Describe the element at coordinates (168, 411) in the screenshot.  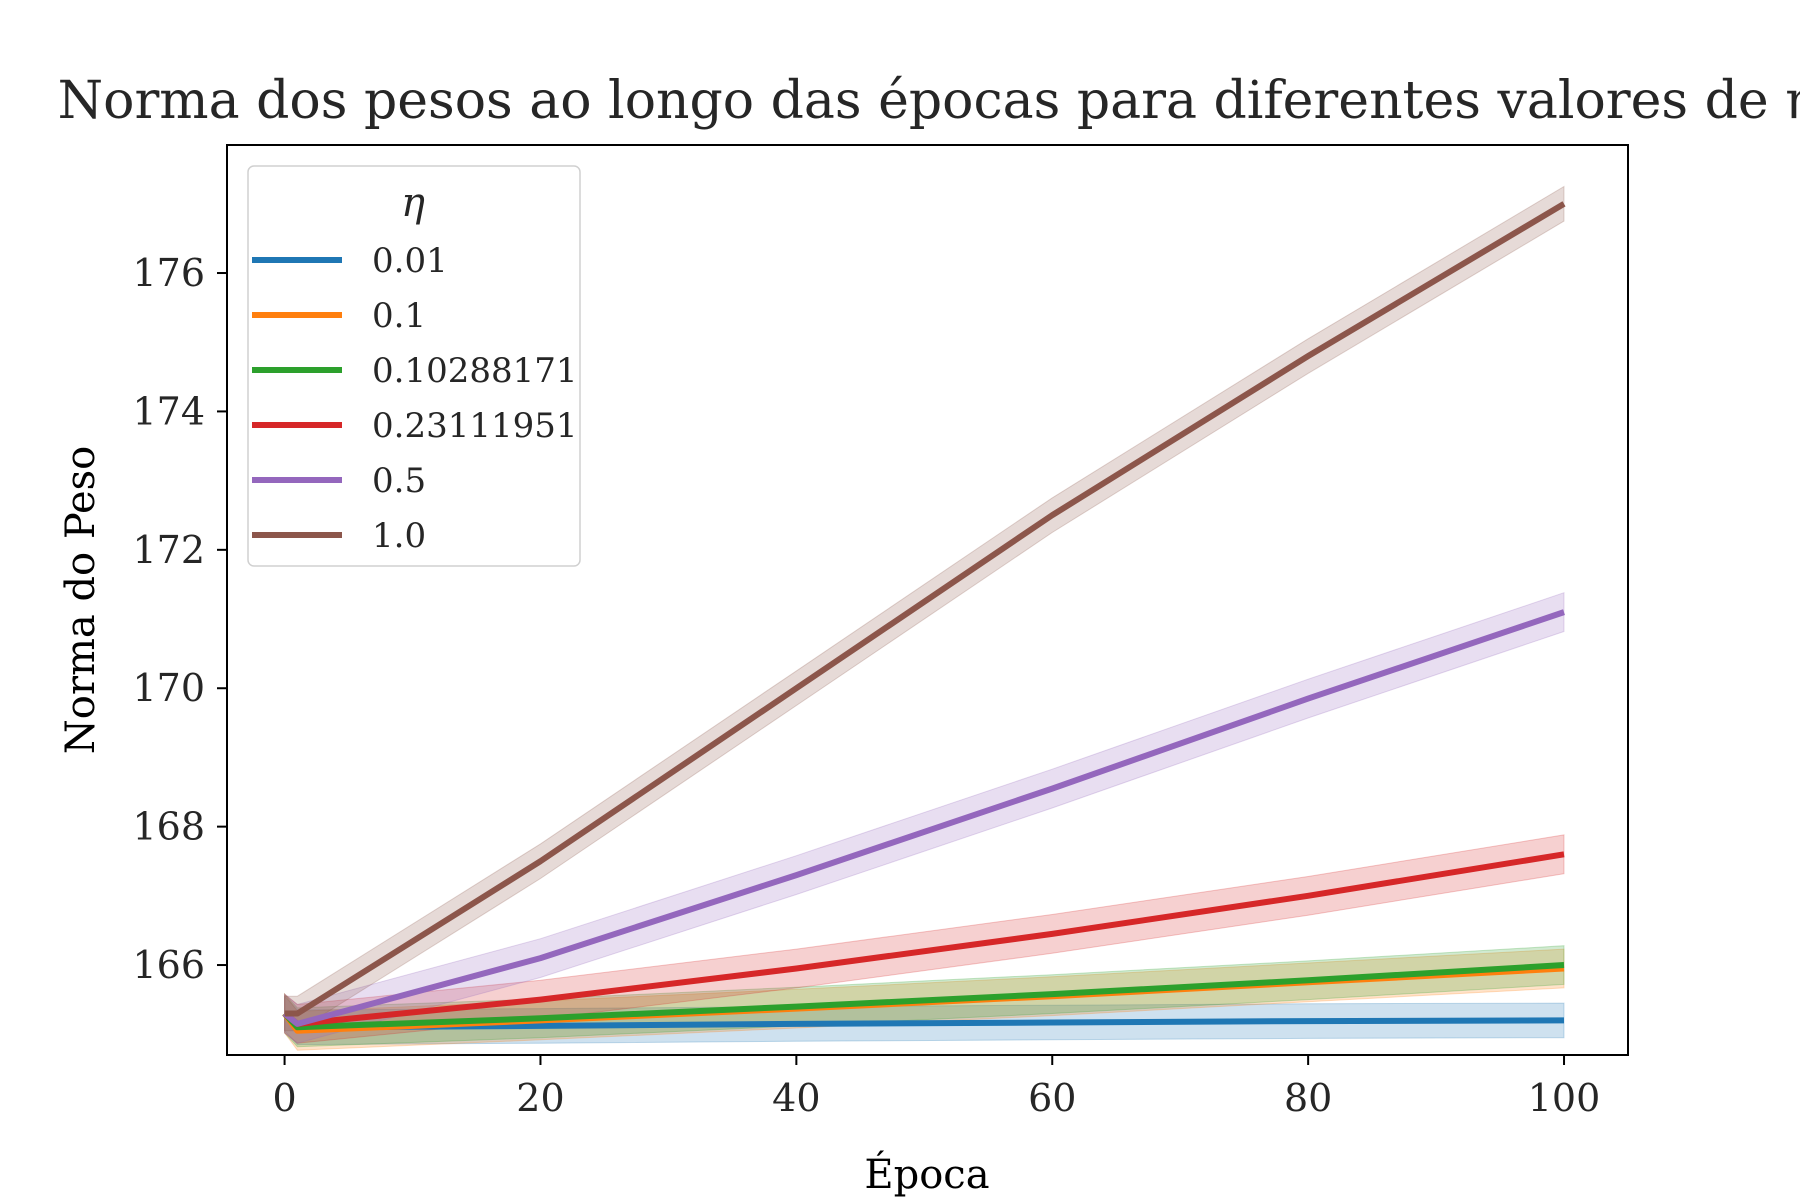
I see `y-tick-label: 174` at that location.